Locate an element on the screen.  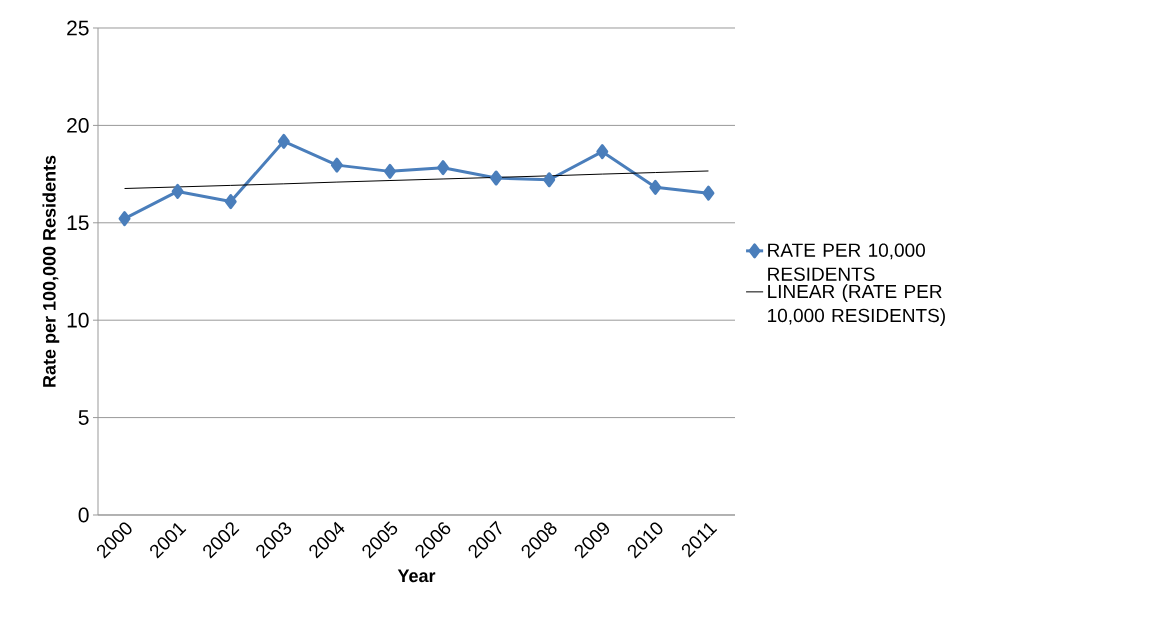
y-tick-label: 15 is located at coordinates (78, 223).